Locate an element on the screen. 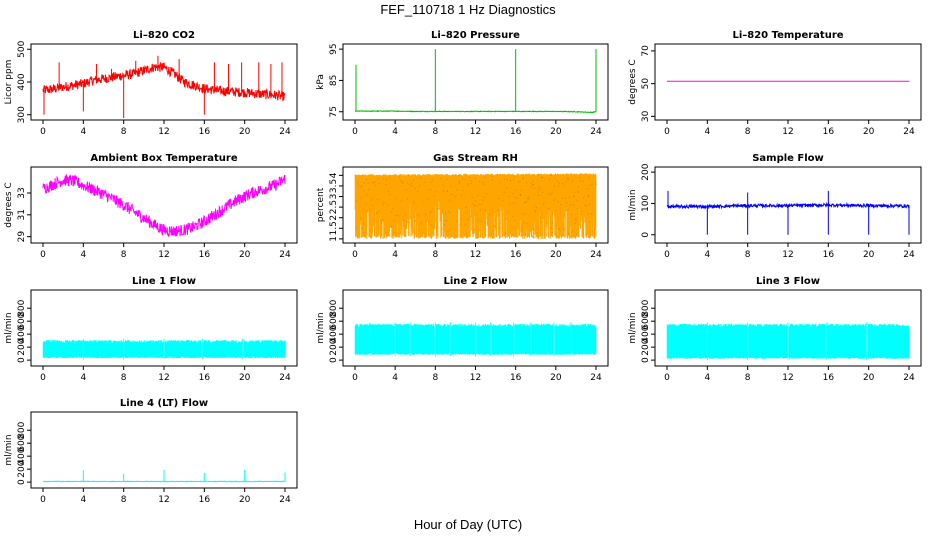 The width and height of the screenshot is (936, 540). panel-4-series-line is located at coordinates (164, 206).